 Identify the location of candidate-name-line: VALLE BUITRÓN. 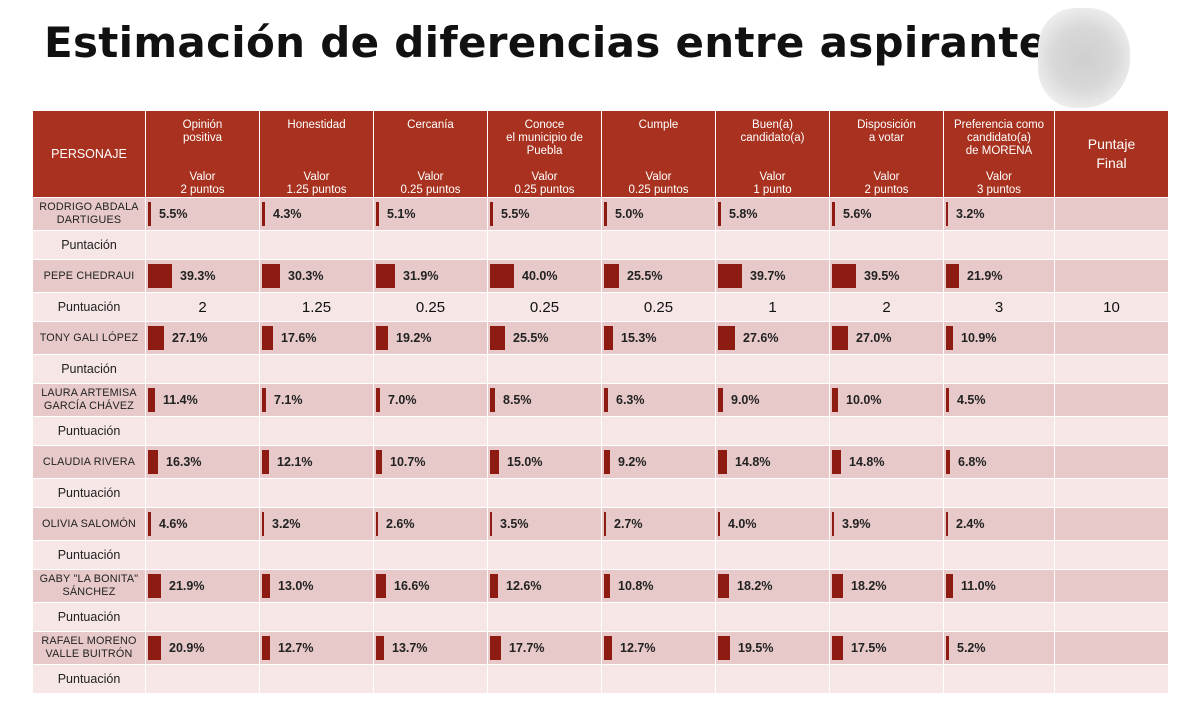
(89, 654).